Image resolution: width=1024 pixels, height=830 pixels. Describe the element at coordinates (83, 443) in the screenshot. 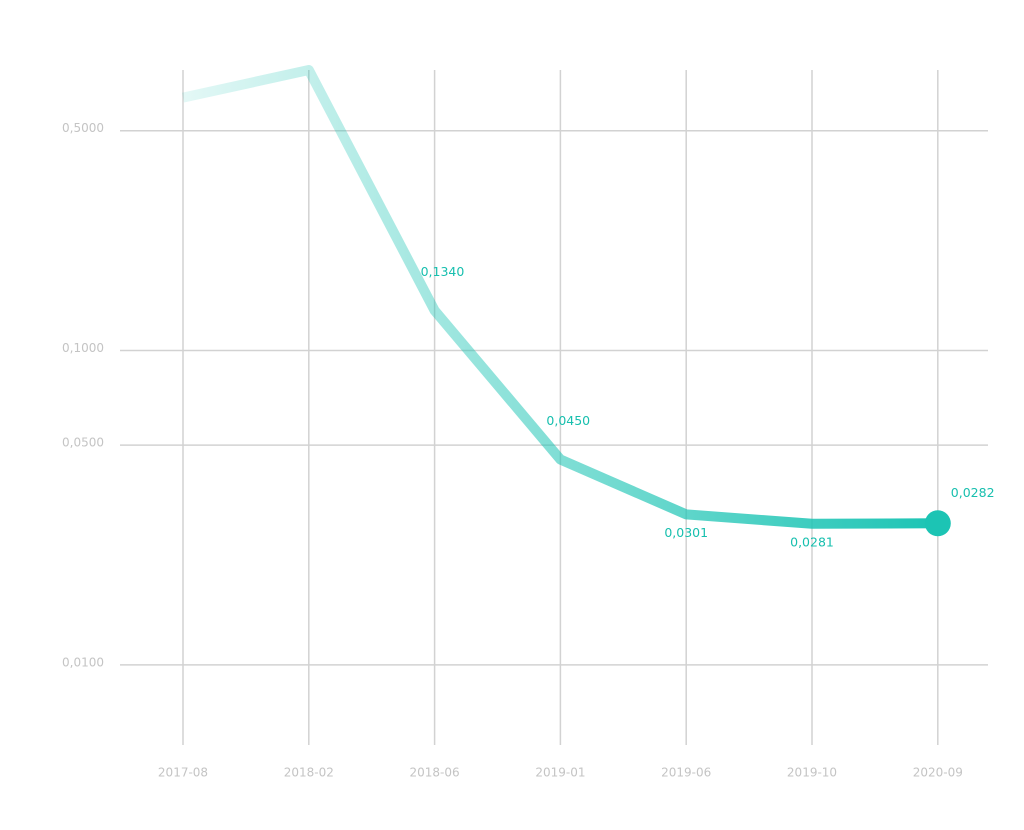

I see `y-tick-label: 0,0500` at that location.